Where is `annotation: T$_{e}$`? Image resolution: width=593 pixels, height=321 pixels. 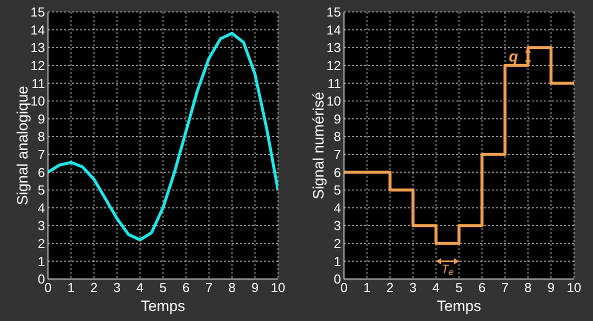
annotation: T$_{e}$ is located at coordinates (447, 270).